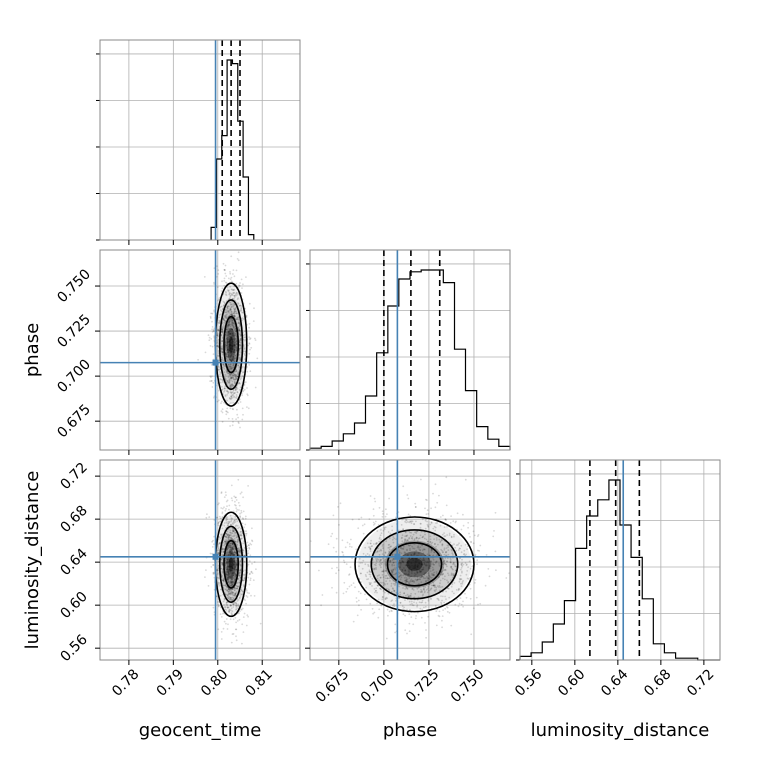 This screenshot has width=760, height=764. Describe the element at coordinates (408, 350) in the screenshot. I see `histogram-phase` at that location.